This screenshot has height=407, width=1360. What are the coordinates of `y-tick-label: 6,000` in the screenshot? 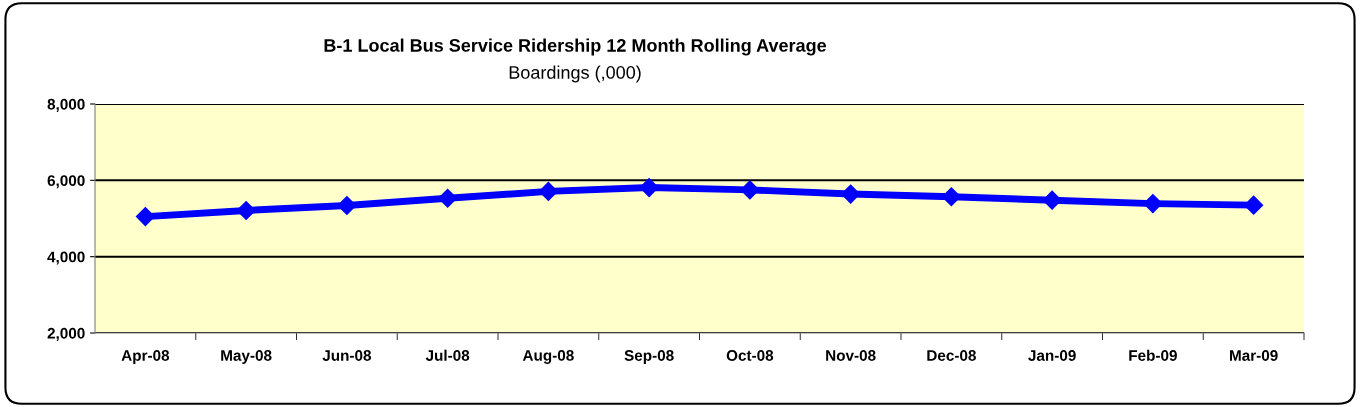 It's located at (66, 182).